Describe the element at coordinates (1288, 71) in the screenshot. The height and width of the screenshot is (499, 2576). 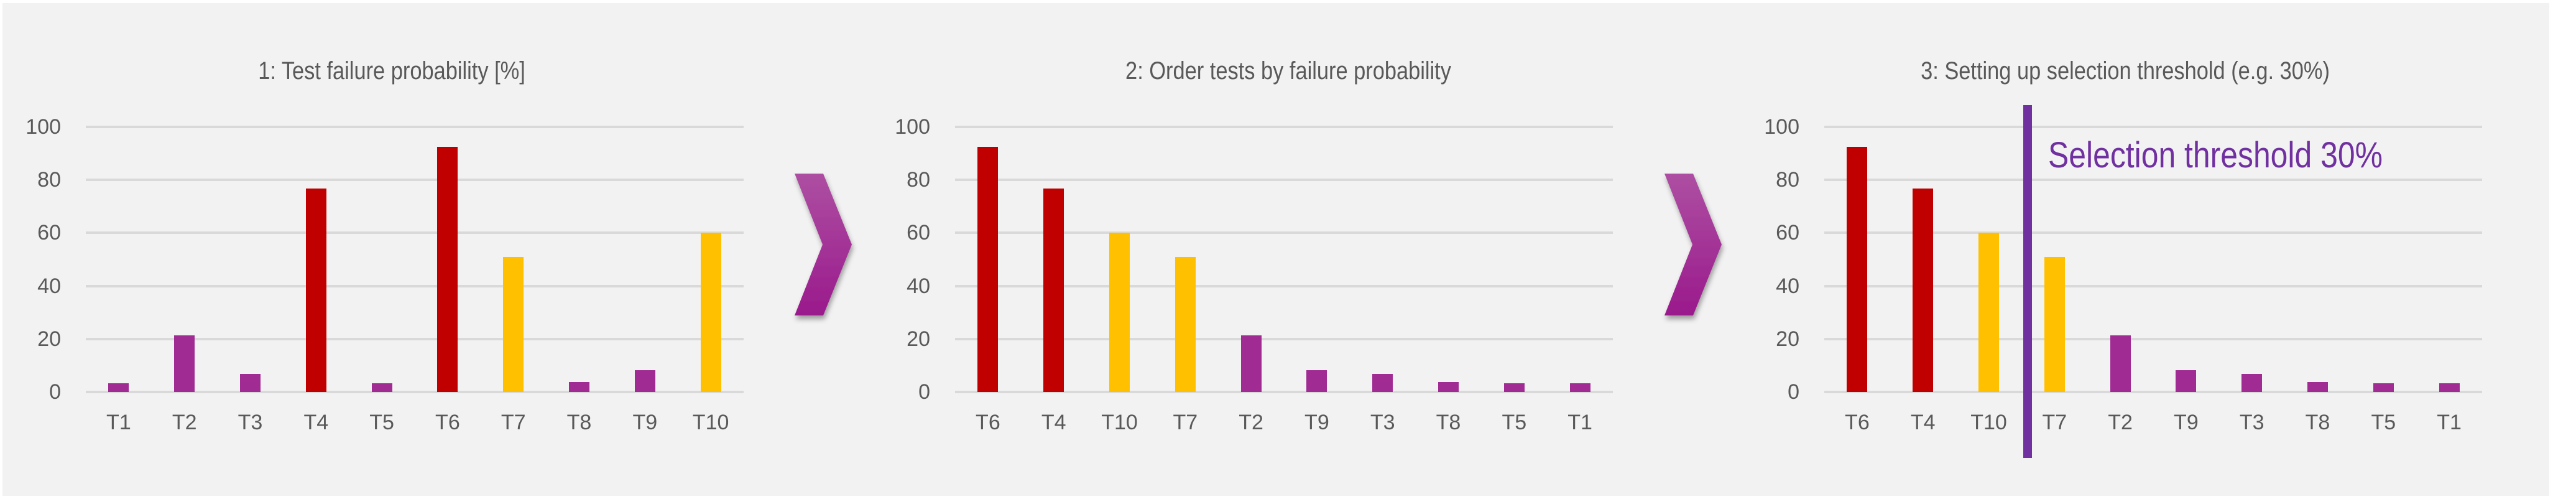
I see `chart-title: 2: Order tests by failure probability` at that location.